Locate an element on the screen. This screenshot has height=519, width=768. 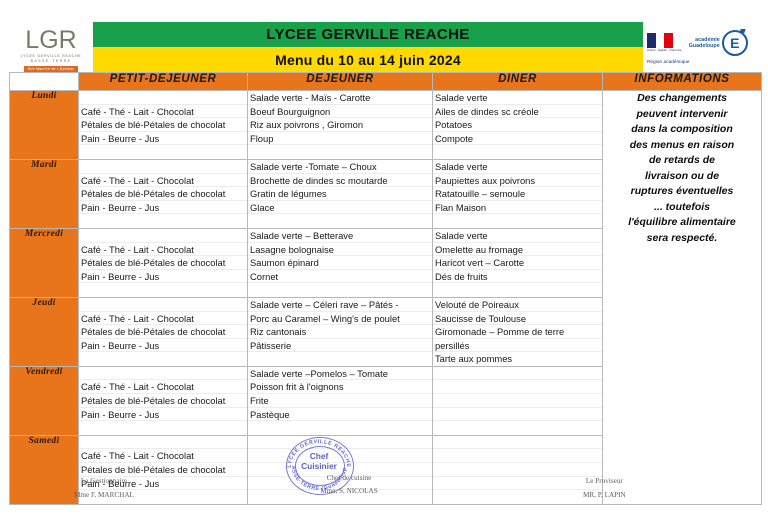
menu-line: Salade verte is located at coordinates (517, 98).